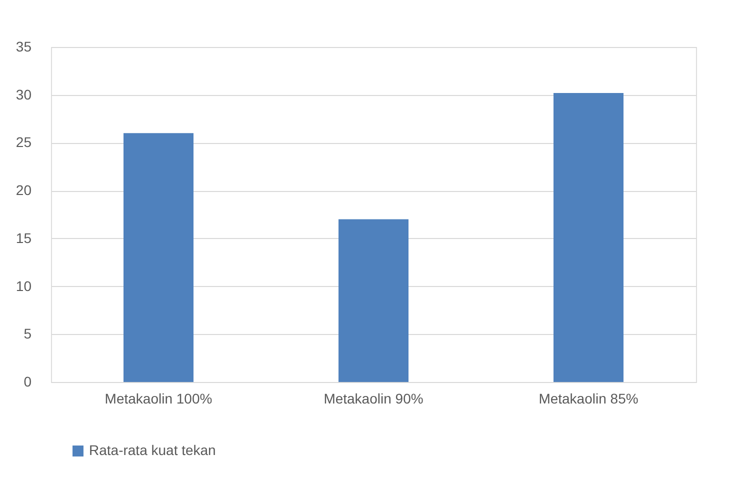 The width and height of the screenshot is (739, 491). Describe the element at coordinates (24, 190) in the screenshot. I see `y-tick-label: 20` at that location.